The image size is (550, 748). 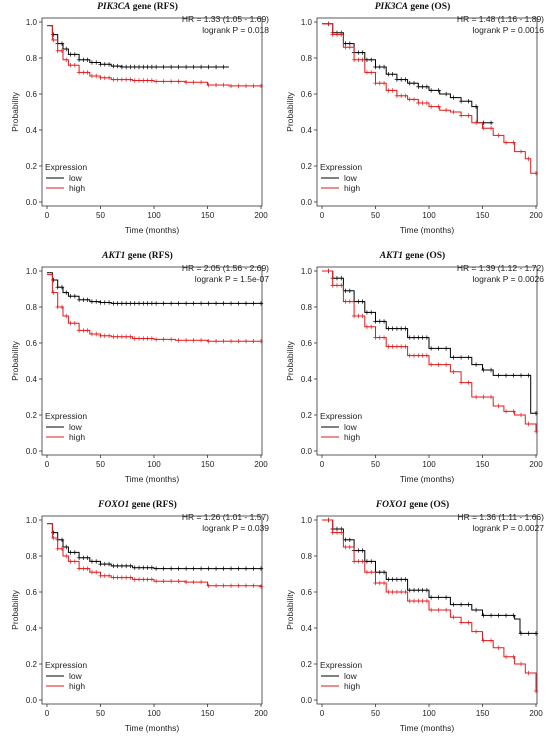 I want to click on survival-curve-low, so click(x=408, y=73).